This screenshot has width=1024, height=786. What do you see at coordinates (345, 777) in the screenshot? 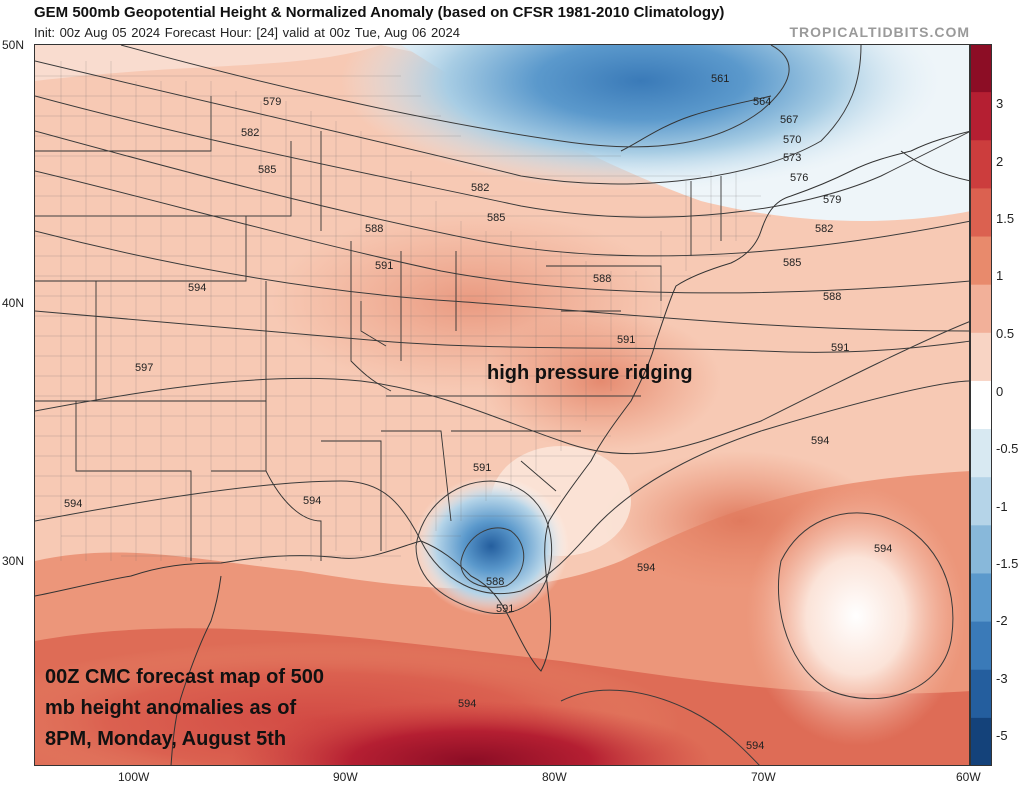
I see `lon-label-90w: 90W` at bounding box center [345, 777].